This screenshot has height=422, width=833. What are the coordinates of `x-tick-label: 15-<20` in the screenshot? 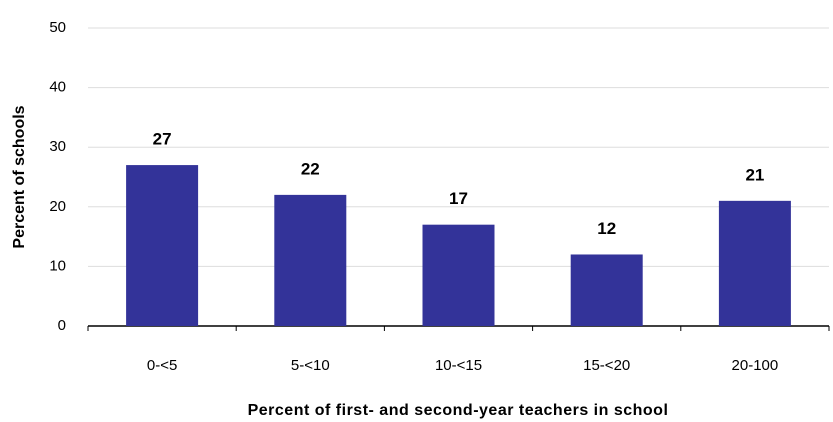 It's located at (606, 365).